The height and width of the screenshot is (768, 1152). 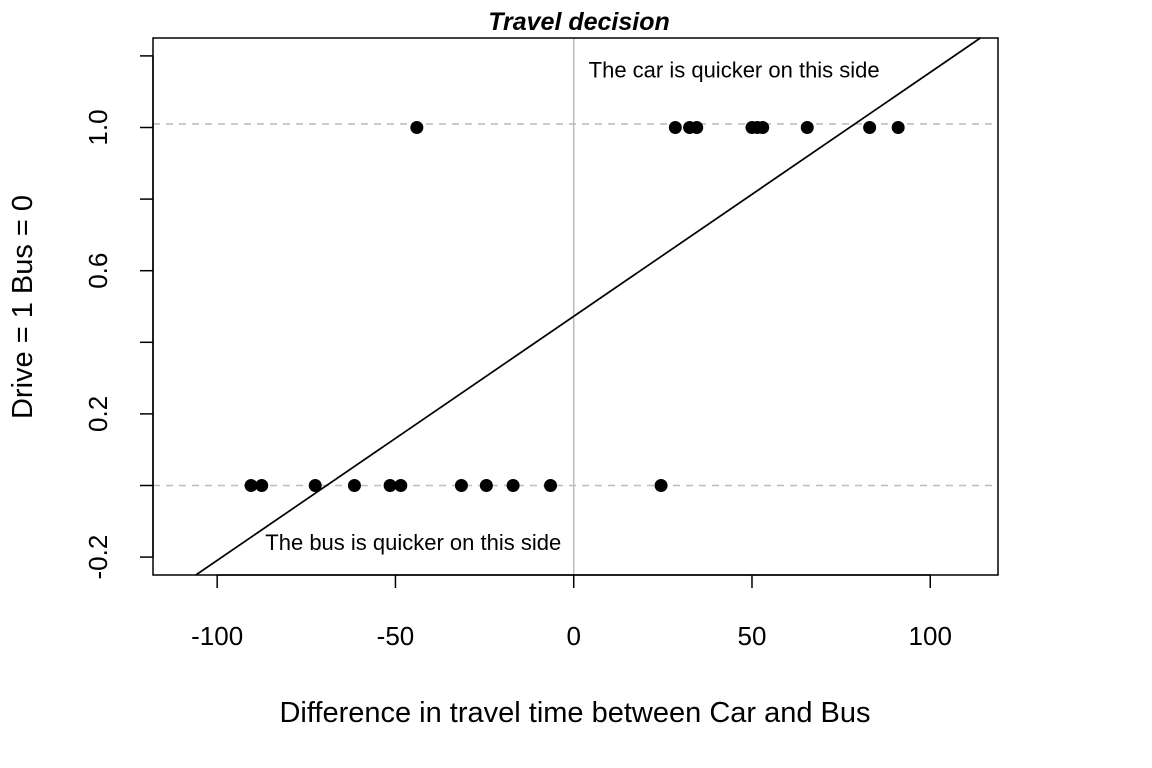 I want to click on y-tick-label: -0.2, so click(x=98, y=557).